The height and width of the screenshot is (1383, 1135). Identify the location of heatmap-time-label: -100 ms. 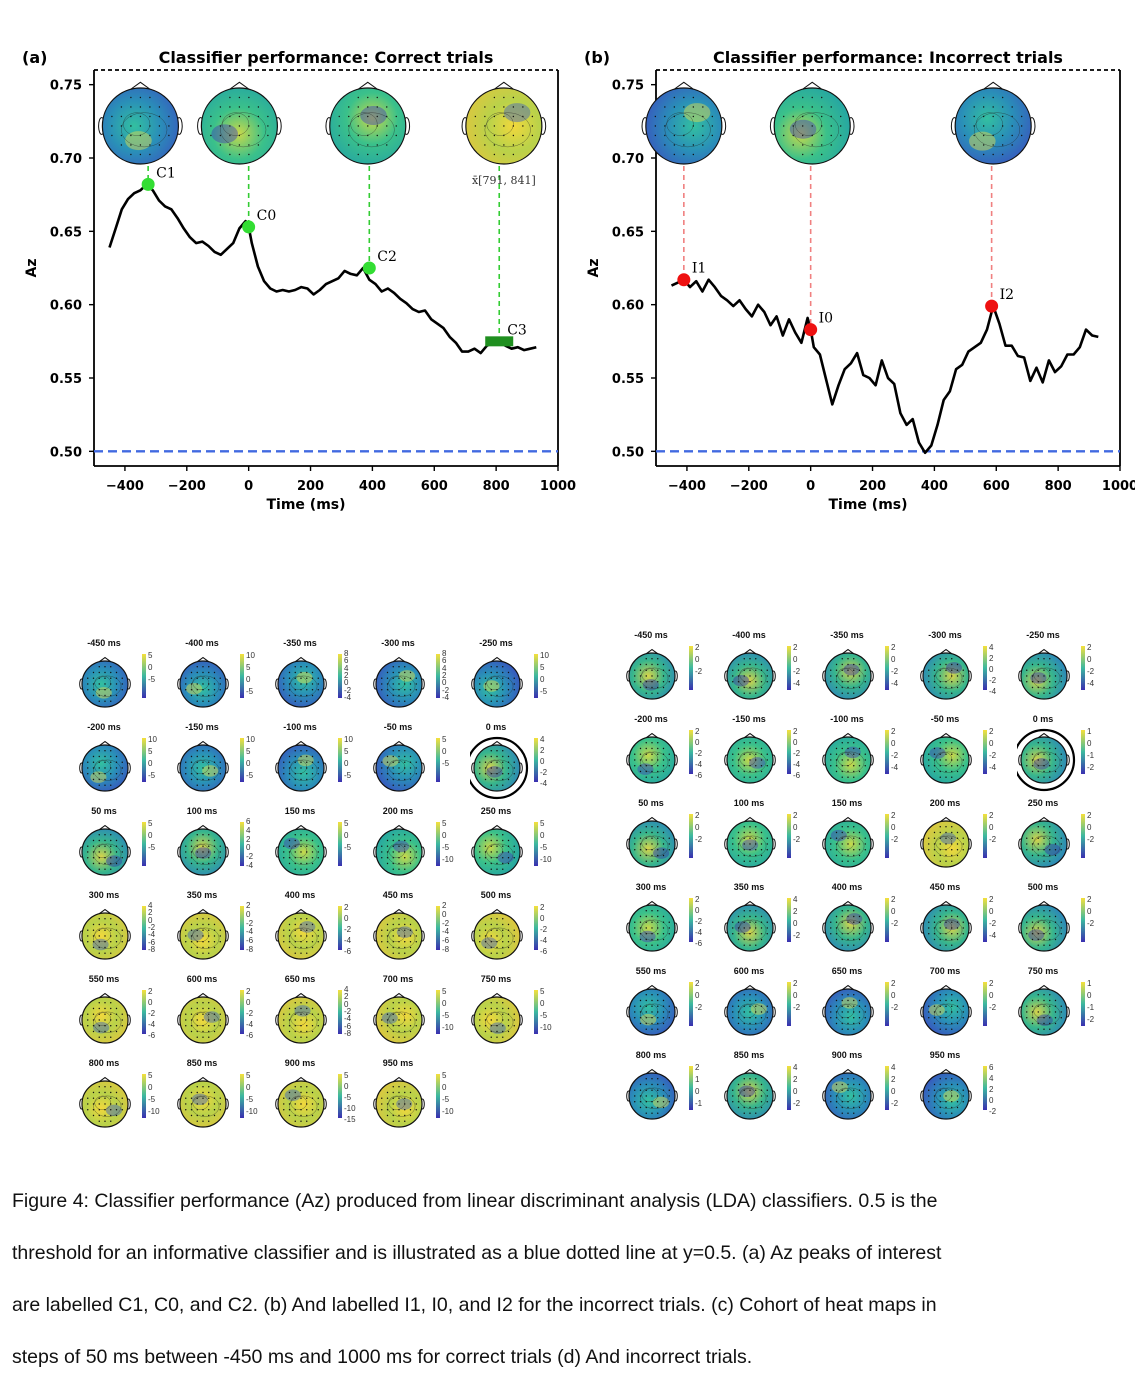
(847, 719).